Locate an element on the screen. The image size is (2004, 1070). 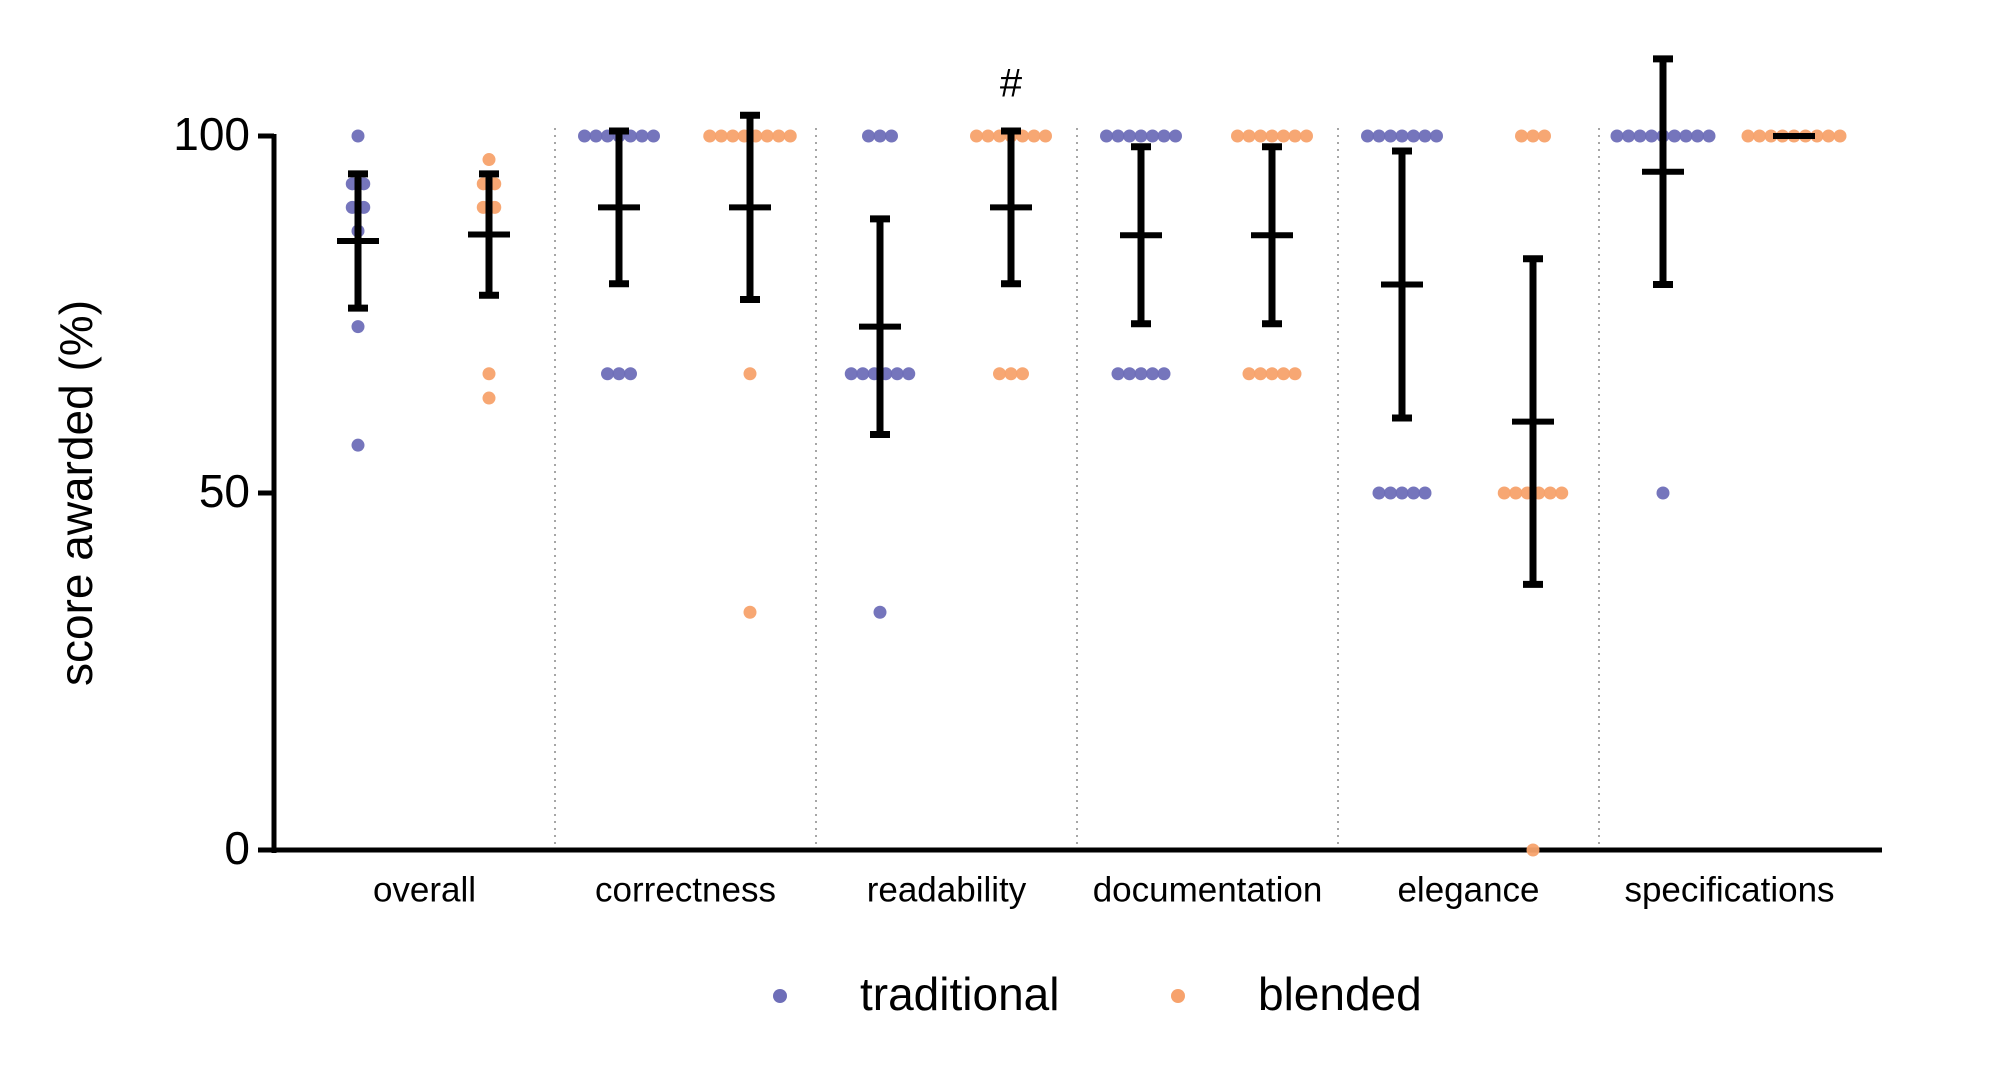
y-axis-label: score awarded (%) is located at coordinates (76, 493).